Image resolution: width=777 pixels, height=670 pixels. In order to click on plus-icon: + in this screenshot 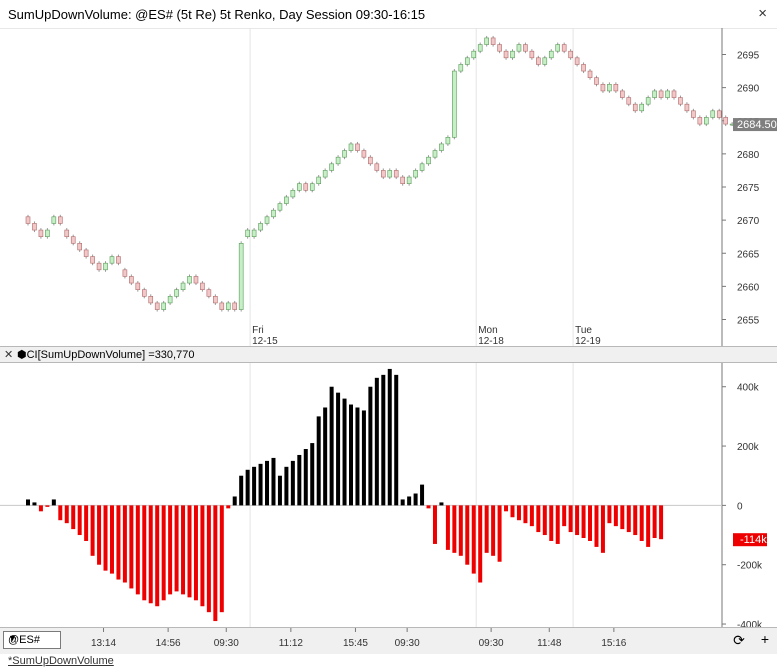, I will do `click(765, 639)`.